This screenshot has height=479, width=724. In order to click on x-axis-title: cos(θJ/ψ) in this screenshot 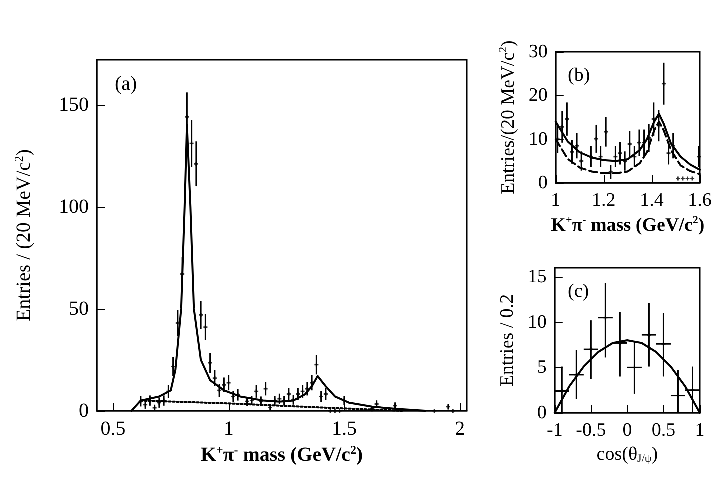, I will do `click(627, 454)`.